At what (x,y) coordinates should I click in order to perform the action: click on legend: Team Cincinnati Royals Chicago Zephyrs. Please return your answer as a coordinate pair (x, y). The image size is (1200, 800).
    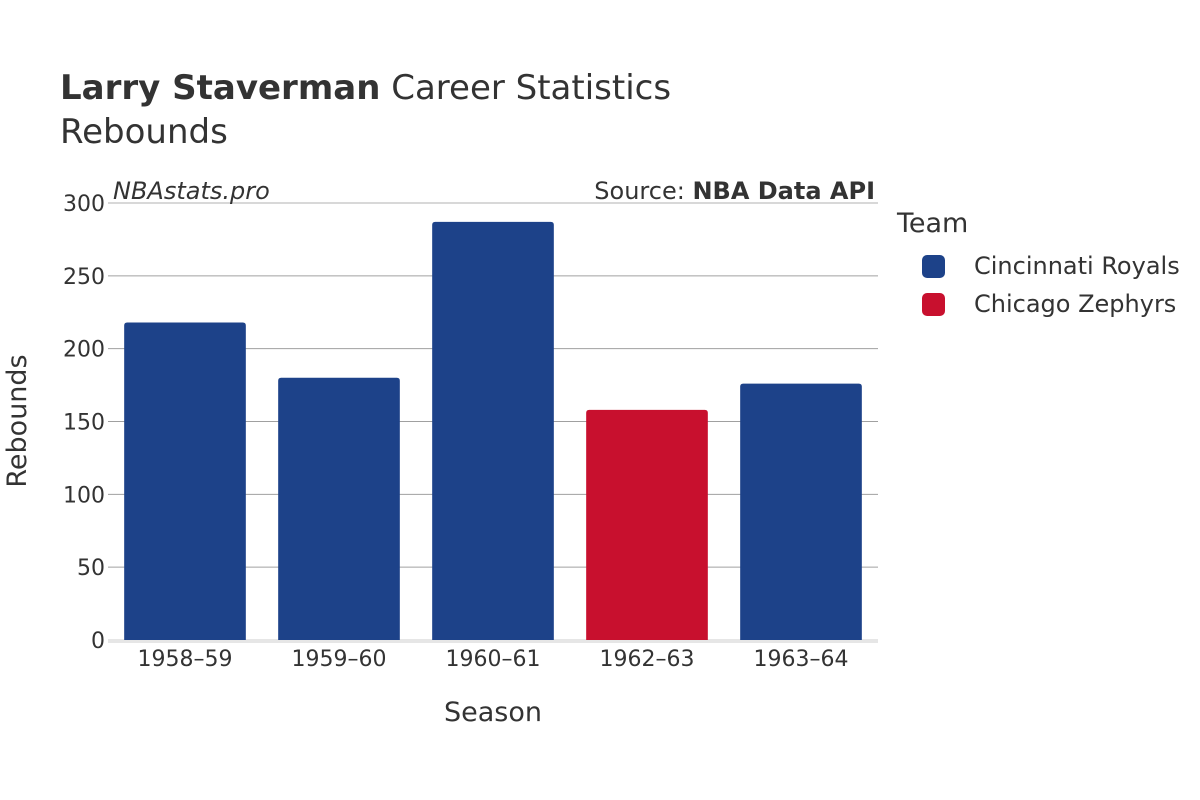
    Looking at the image, I should click on (1038, 265).